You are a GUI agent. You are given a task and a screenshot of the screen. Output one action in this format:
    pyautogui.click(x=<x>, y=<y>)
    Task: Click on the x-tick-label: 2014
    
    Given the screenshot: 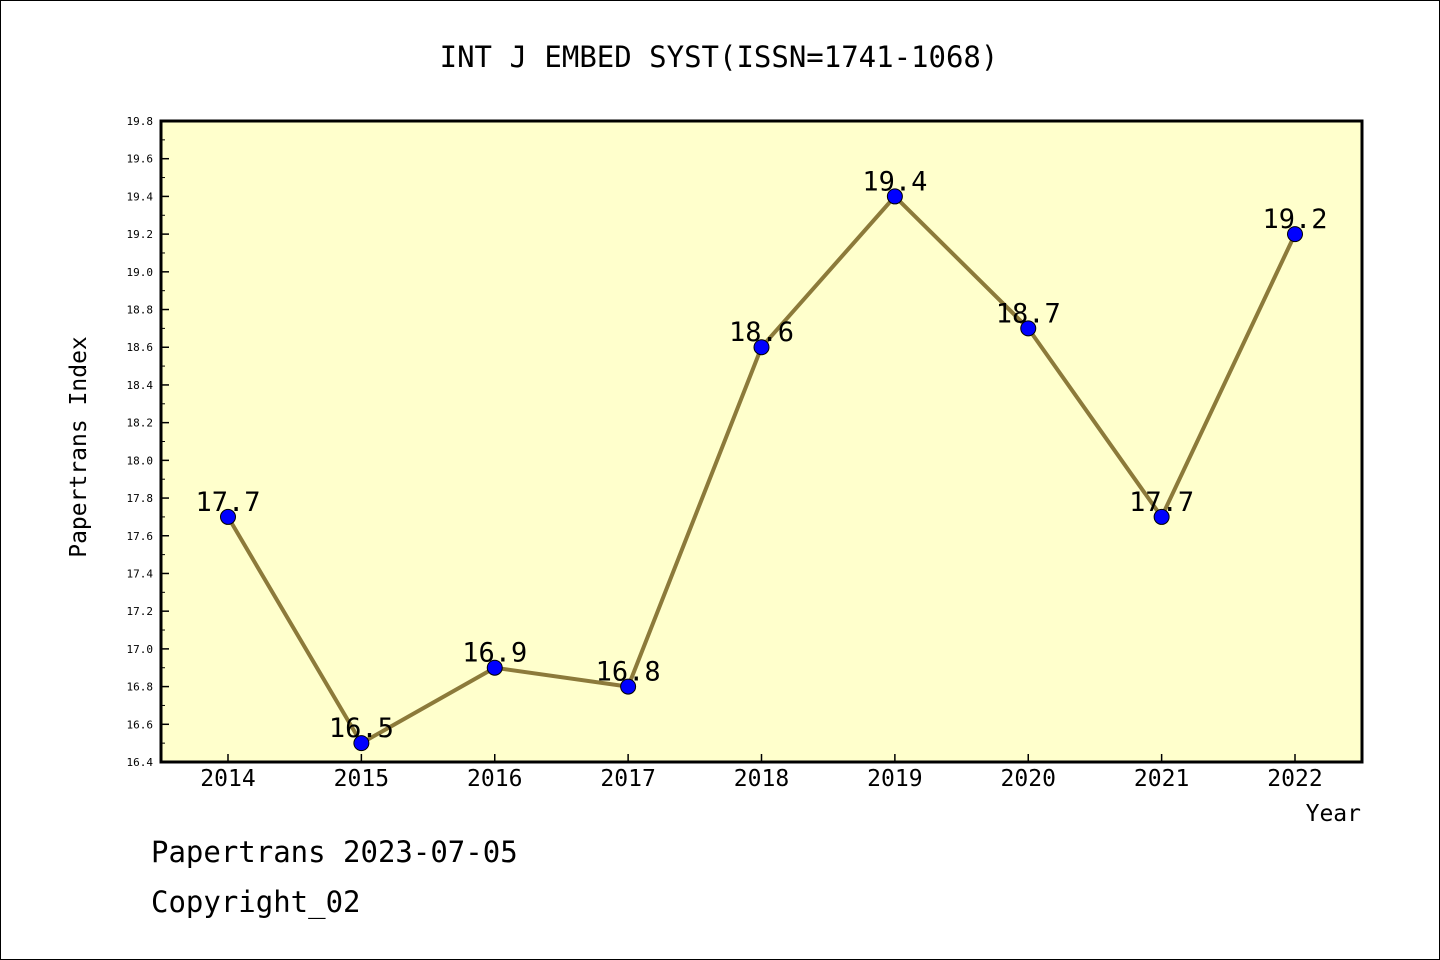 What is the action you would take?
    pyautogui.click(x=227, y=779)
    